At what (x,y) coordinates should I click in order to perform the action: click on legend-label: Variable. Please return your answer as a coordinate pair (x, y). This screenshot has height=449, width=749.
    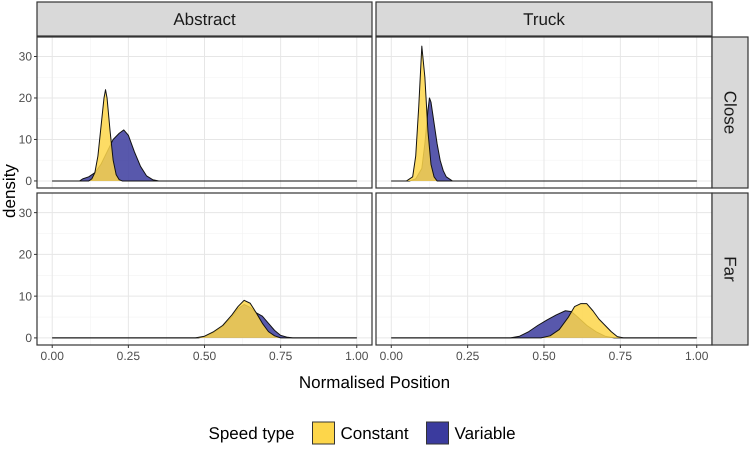
    Looking at the image, I should click on (485, 433).